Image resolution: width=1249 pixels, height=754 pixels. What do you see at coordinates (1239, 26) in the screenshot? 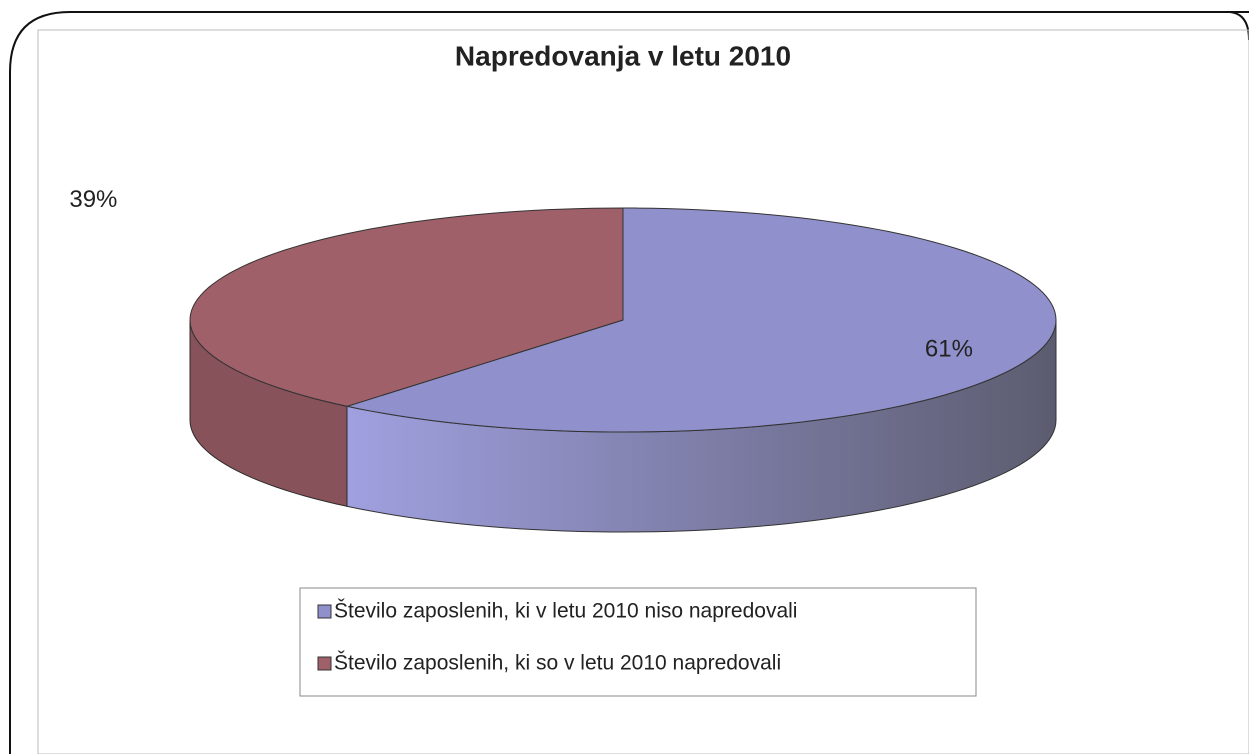
I see `frame-corner` at bounding box center [1239, 26].